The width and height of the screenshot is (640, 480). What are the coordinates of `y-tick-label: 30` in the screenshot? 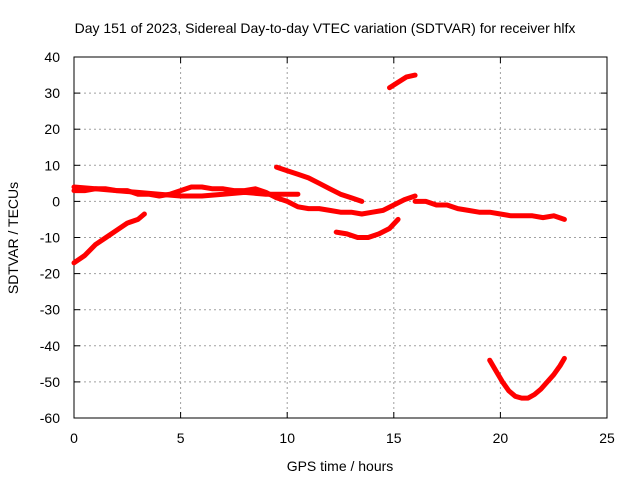 It's located at (52, 93).